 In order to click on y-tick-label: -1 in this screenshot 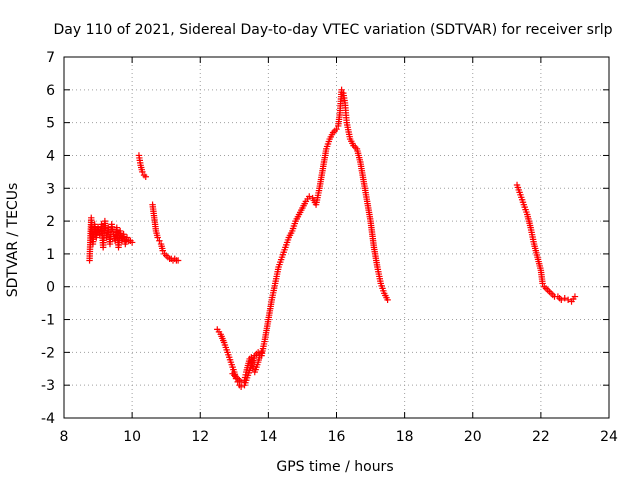, I will do `click(48, 321)`.